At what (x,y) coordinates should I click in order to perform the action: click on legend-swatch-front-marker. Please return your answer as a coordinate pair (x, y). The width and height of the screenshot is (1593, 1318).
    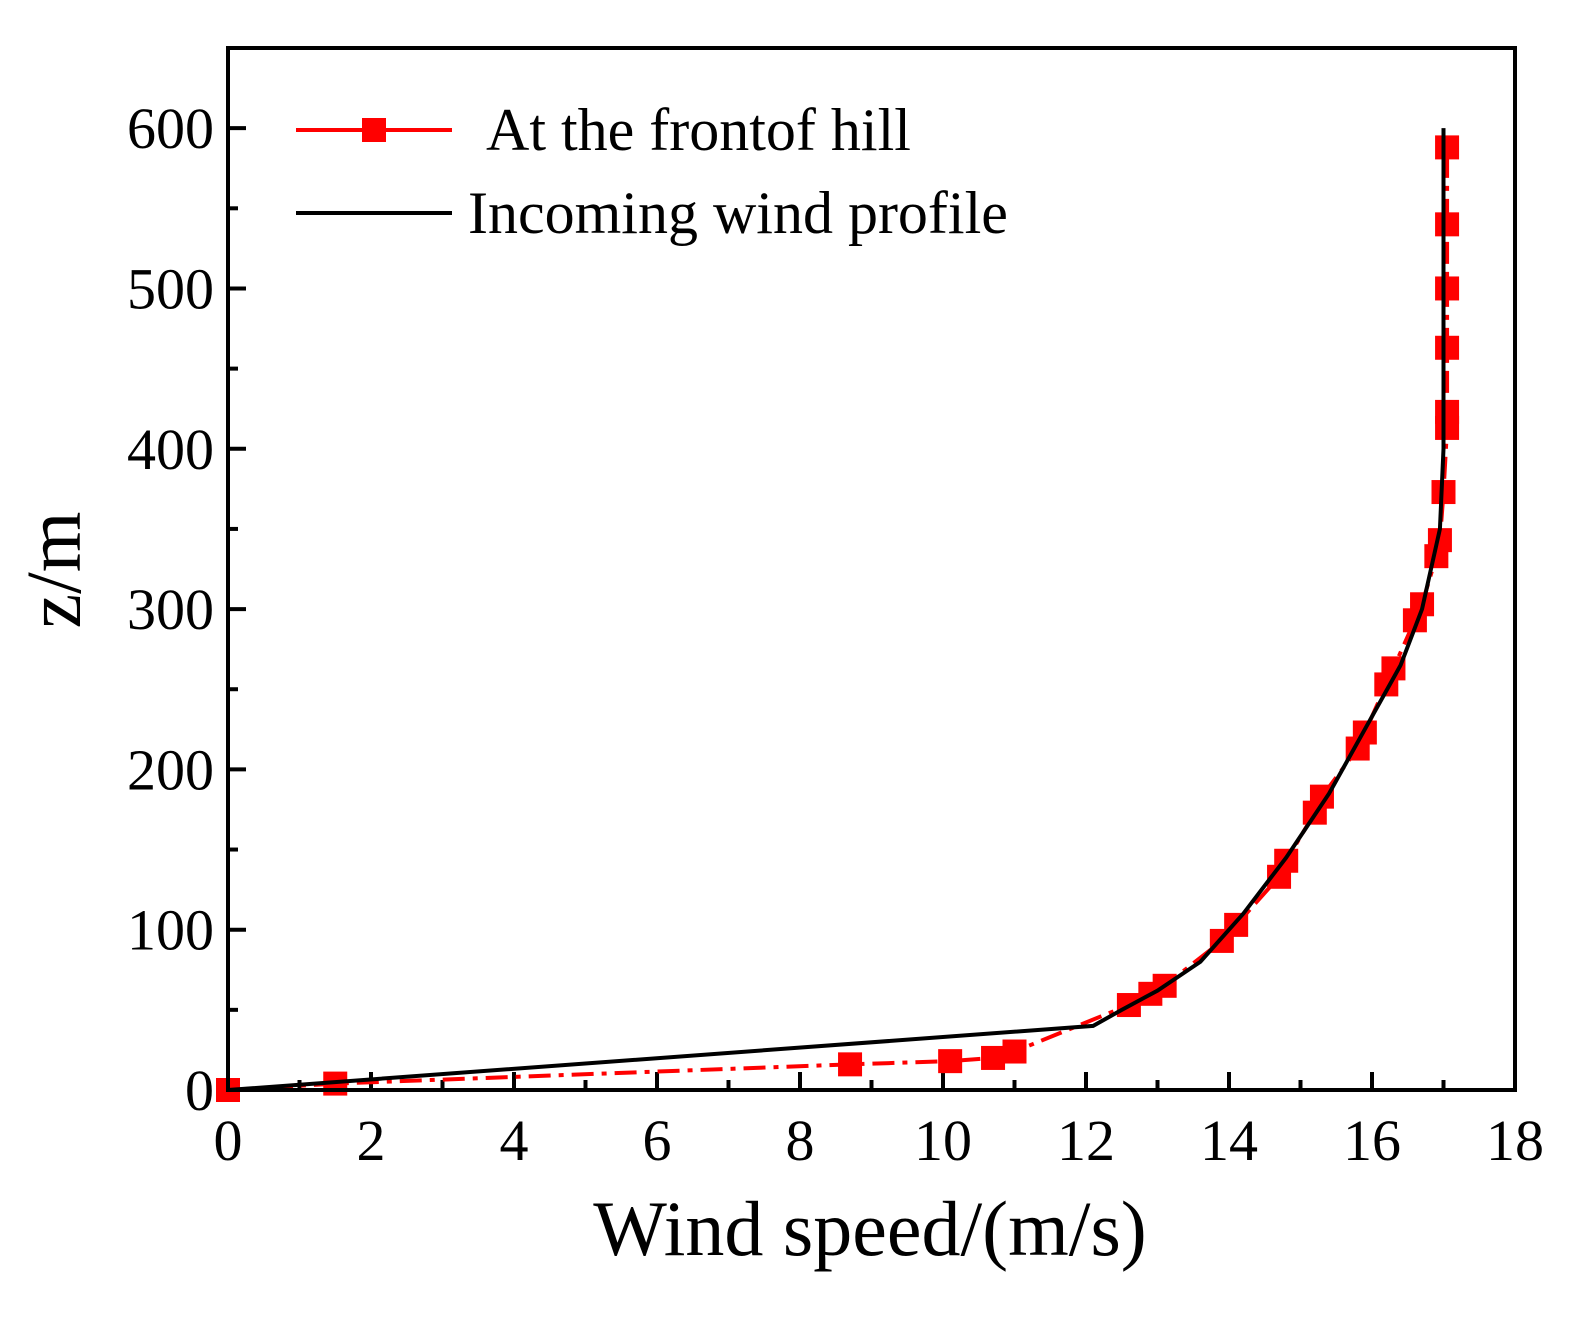
    Looking at the image, I should click on (374, 130).